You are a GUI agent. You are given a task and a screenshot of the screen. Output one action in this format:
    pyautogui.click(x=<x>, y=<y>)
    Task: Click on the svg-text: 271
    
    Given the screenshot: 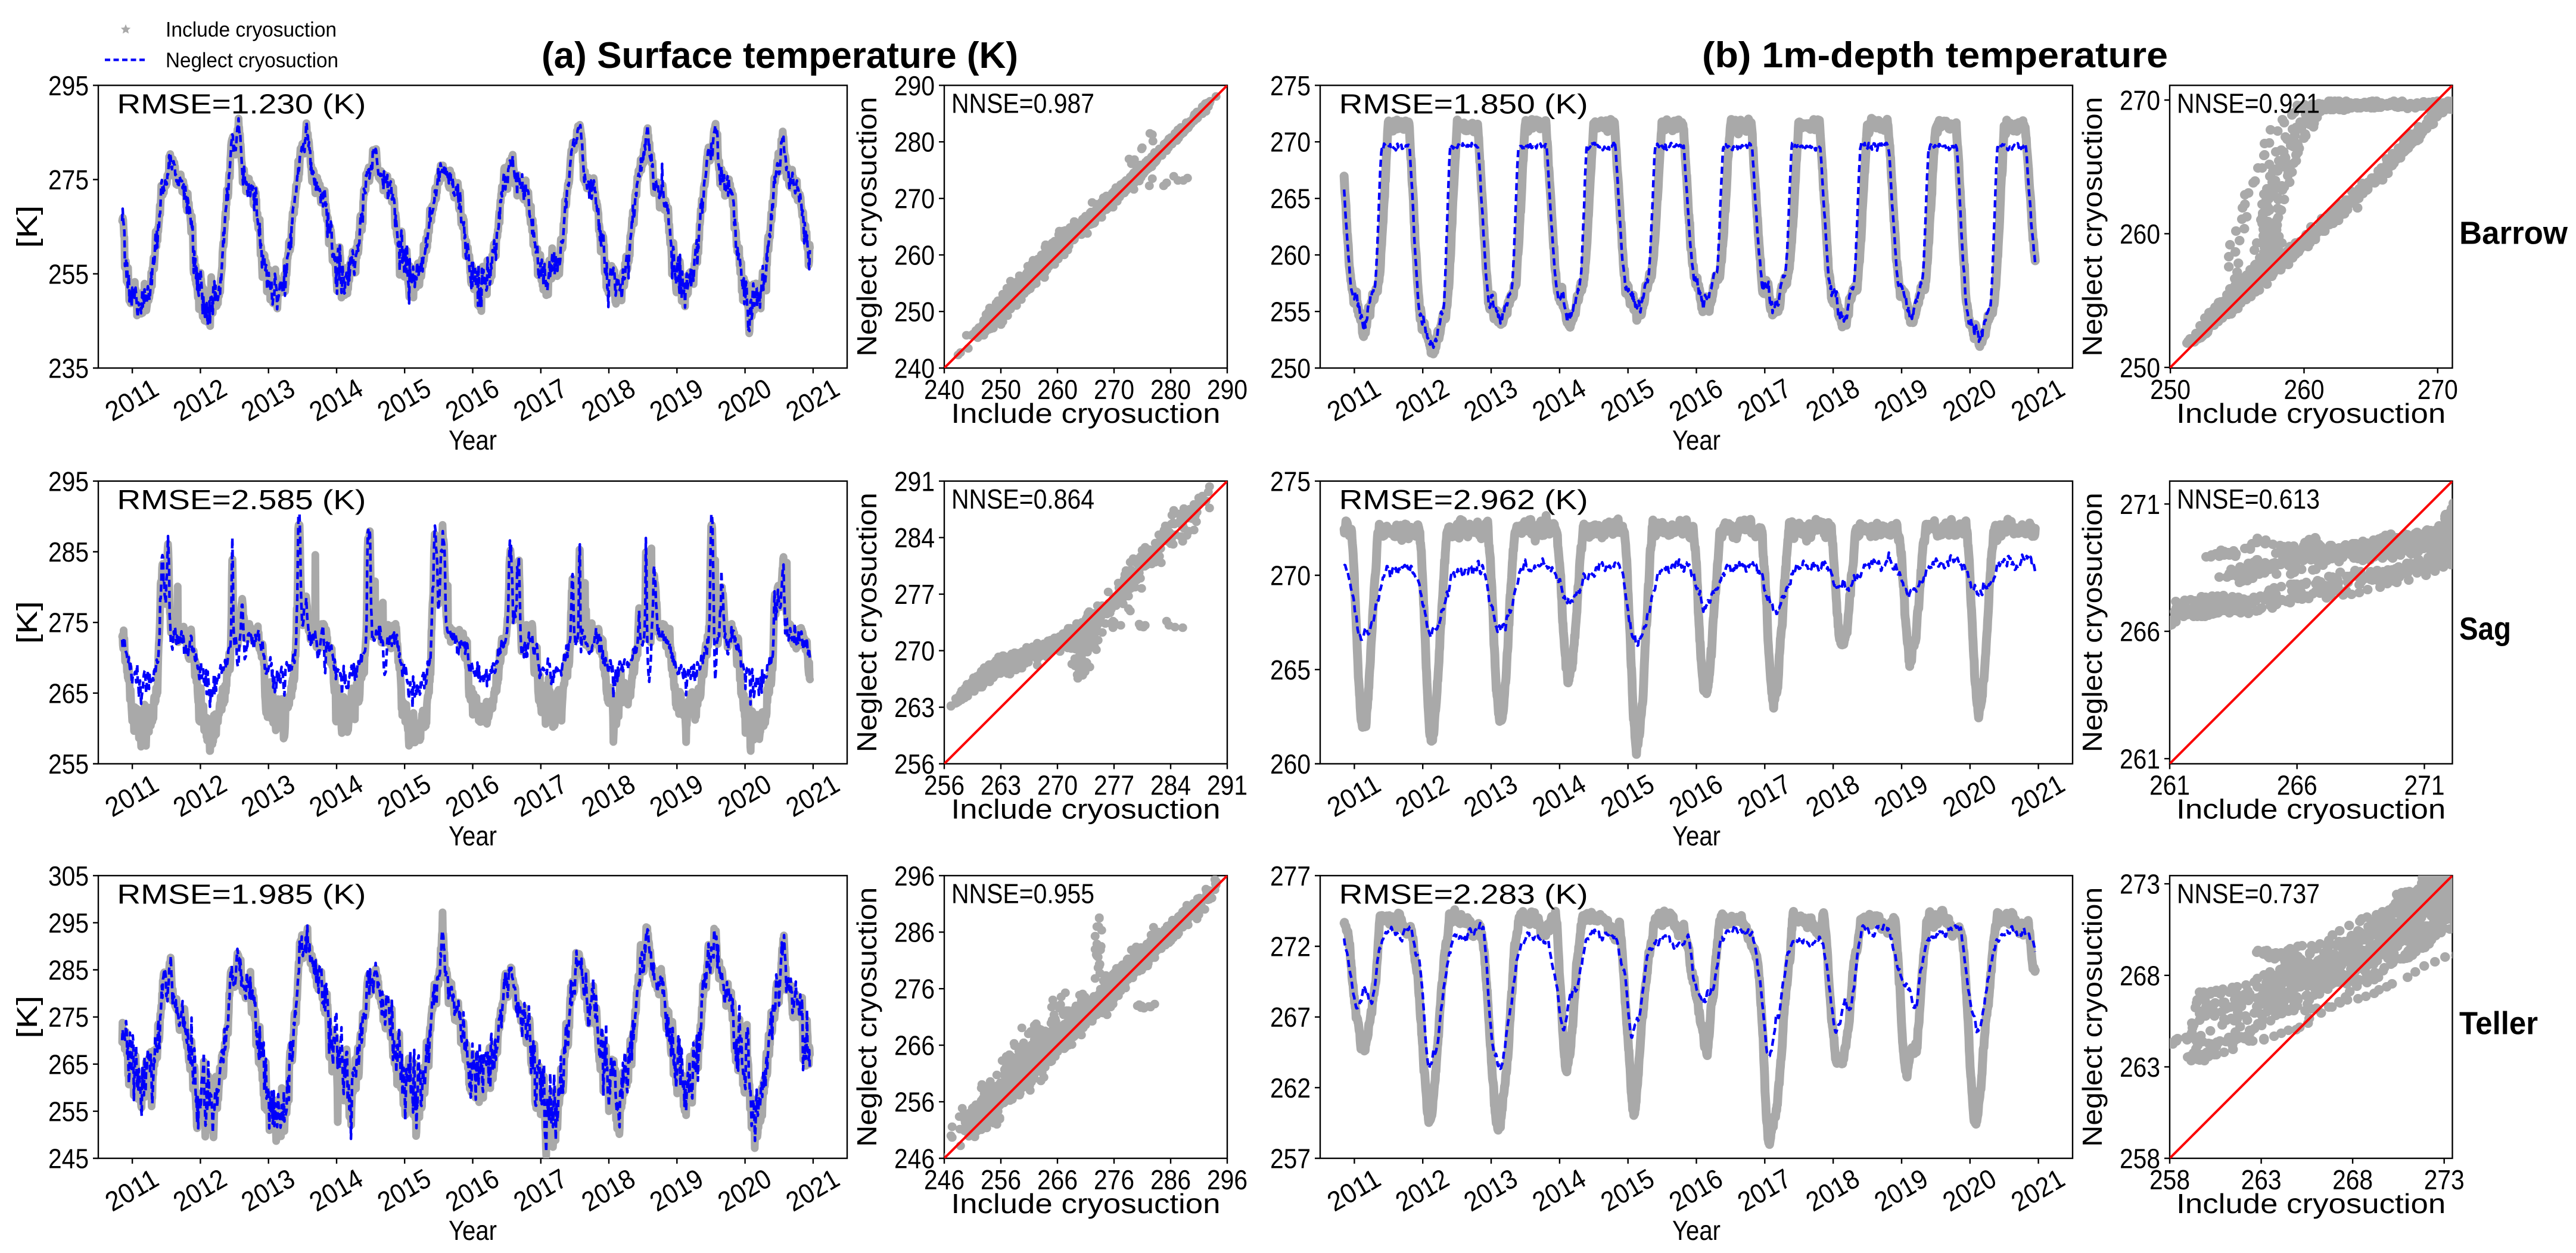 What is the action you would take?
    pyautogui.click(x=2140, y=504)
    